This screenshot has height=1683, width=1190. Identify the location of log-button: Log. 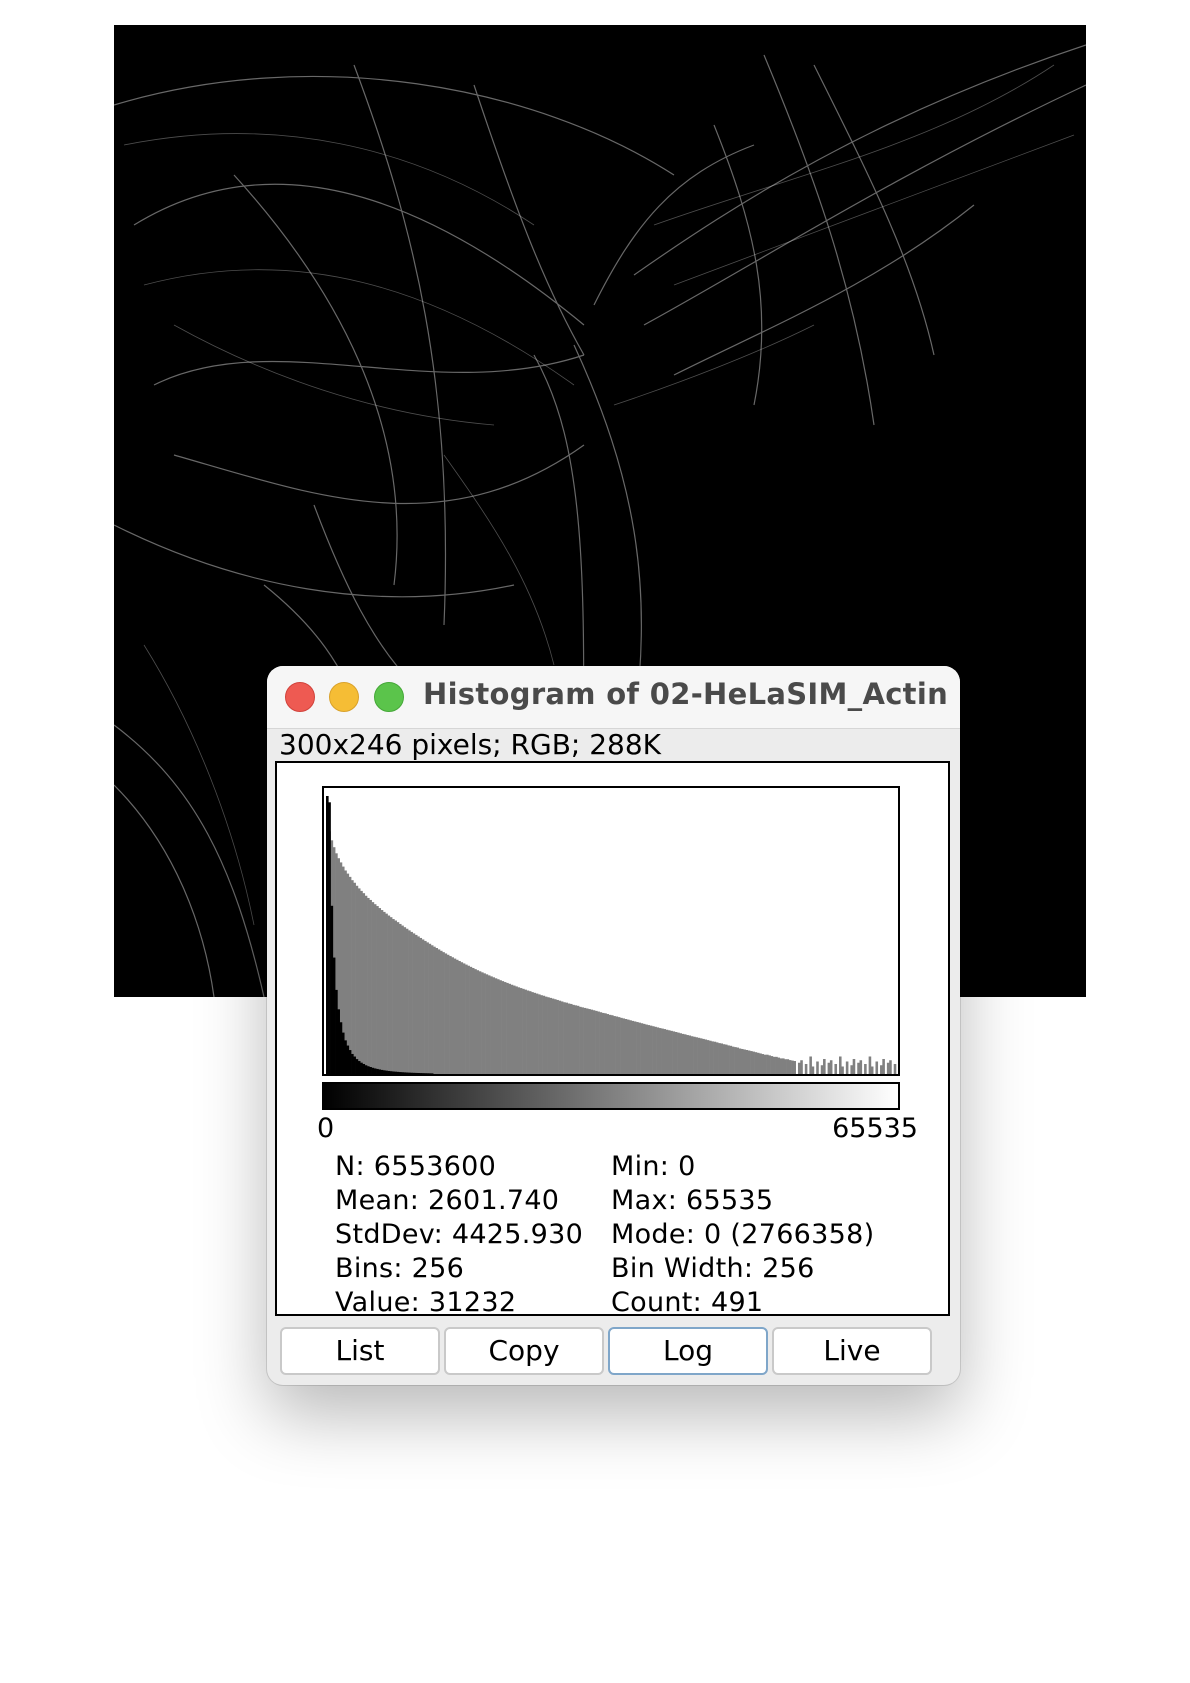
(688, 1351).